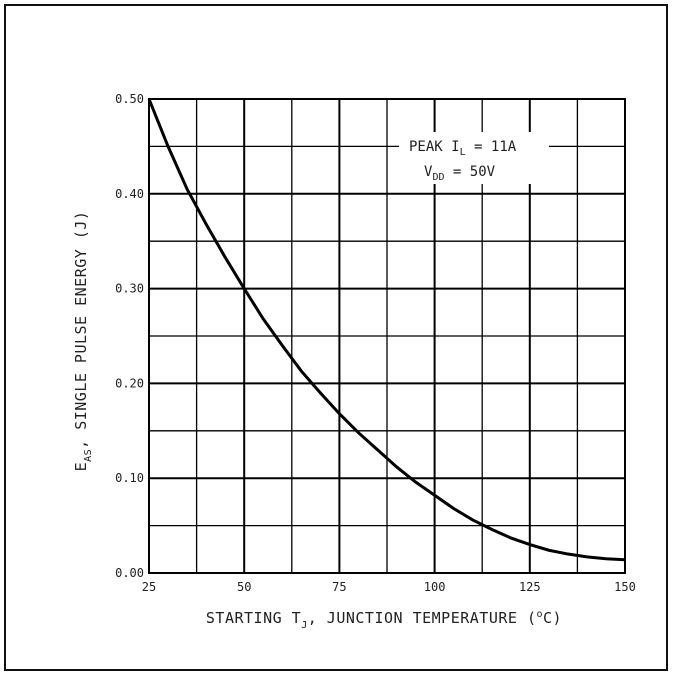  Describe the element at coordinates (435, 587) in the screenshot. I see `x-tick-label: 100` at that location.